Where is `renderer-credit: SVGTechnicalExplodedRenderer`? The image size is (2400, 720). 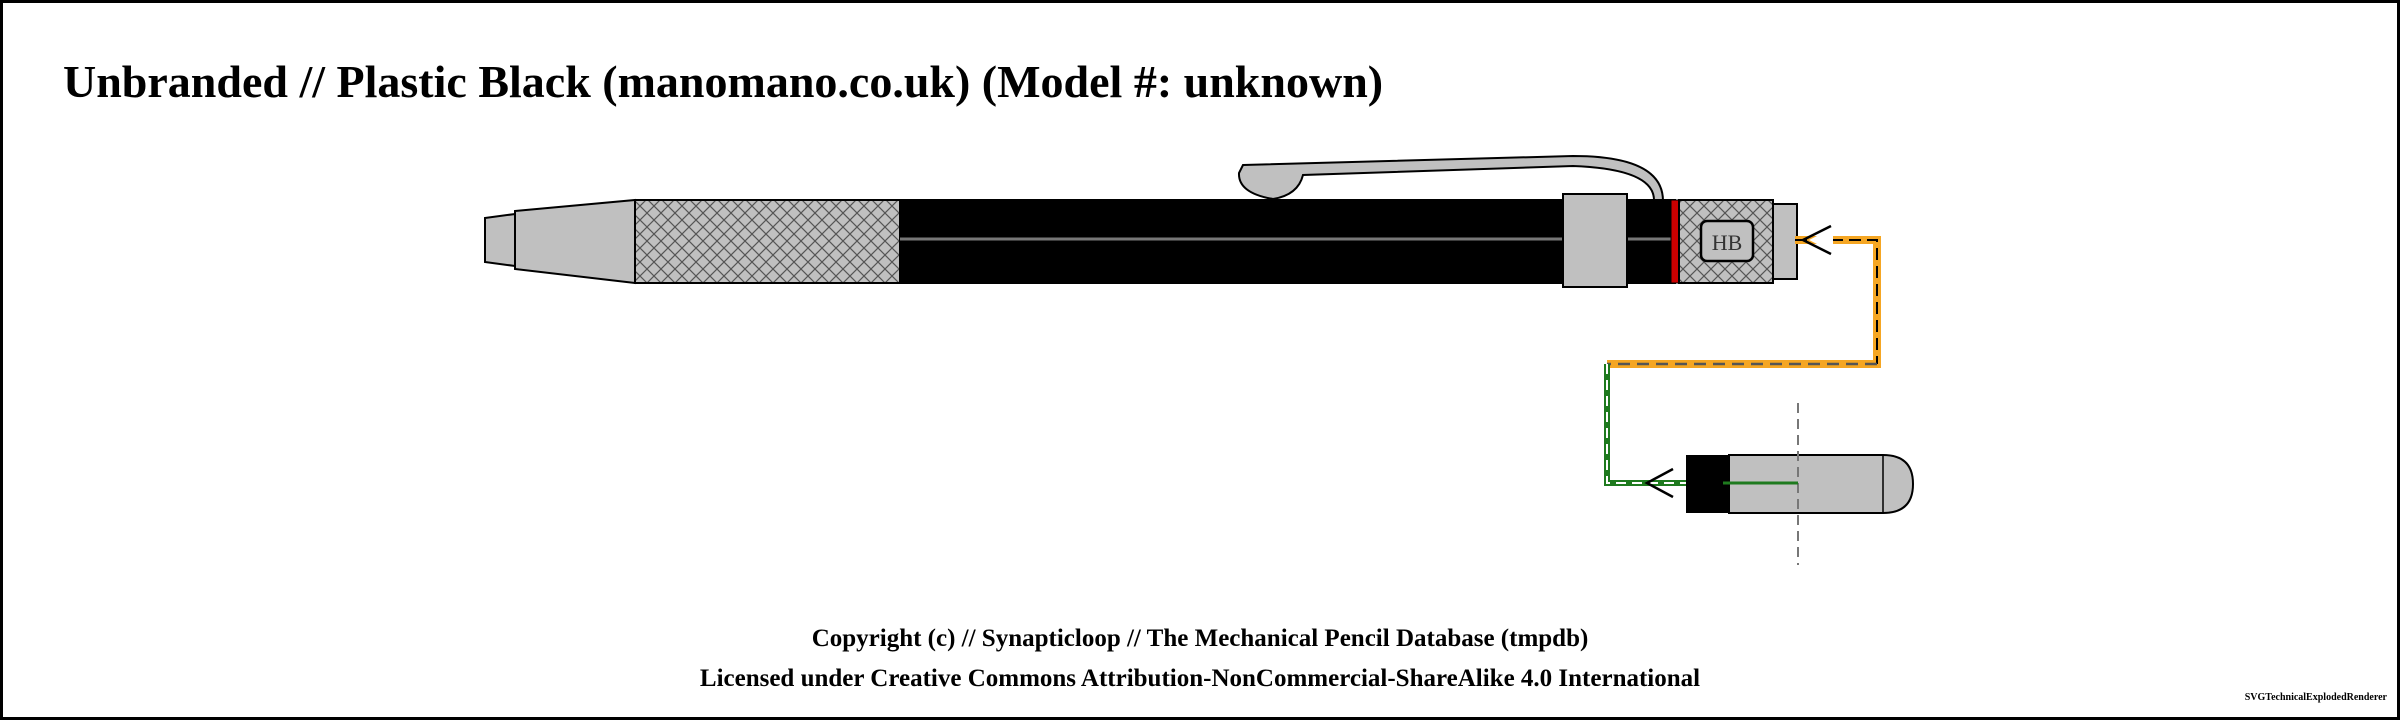
renderer-credit: SVGTechnicalExplodedRenderer is located at coordinates (2315, 697).